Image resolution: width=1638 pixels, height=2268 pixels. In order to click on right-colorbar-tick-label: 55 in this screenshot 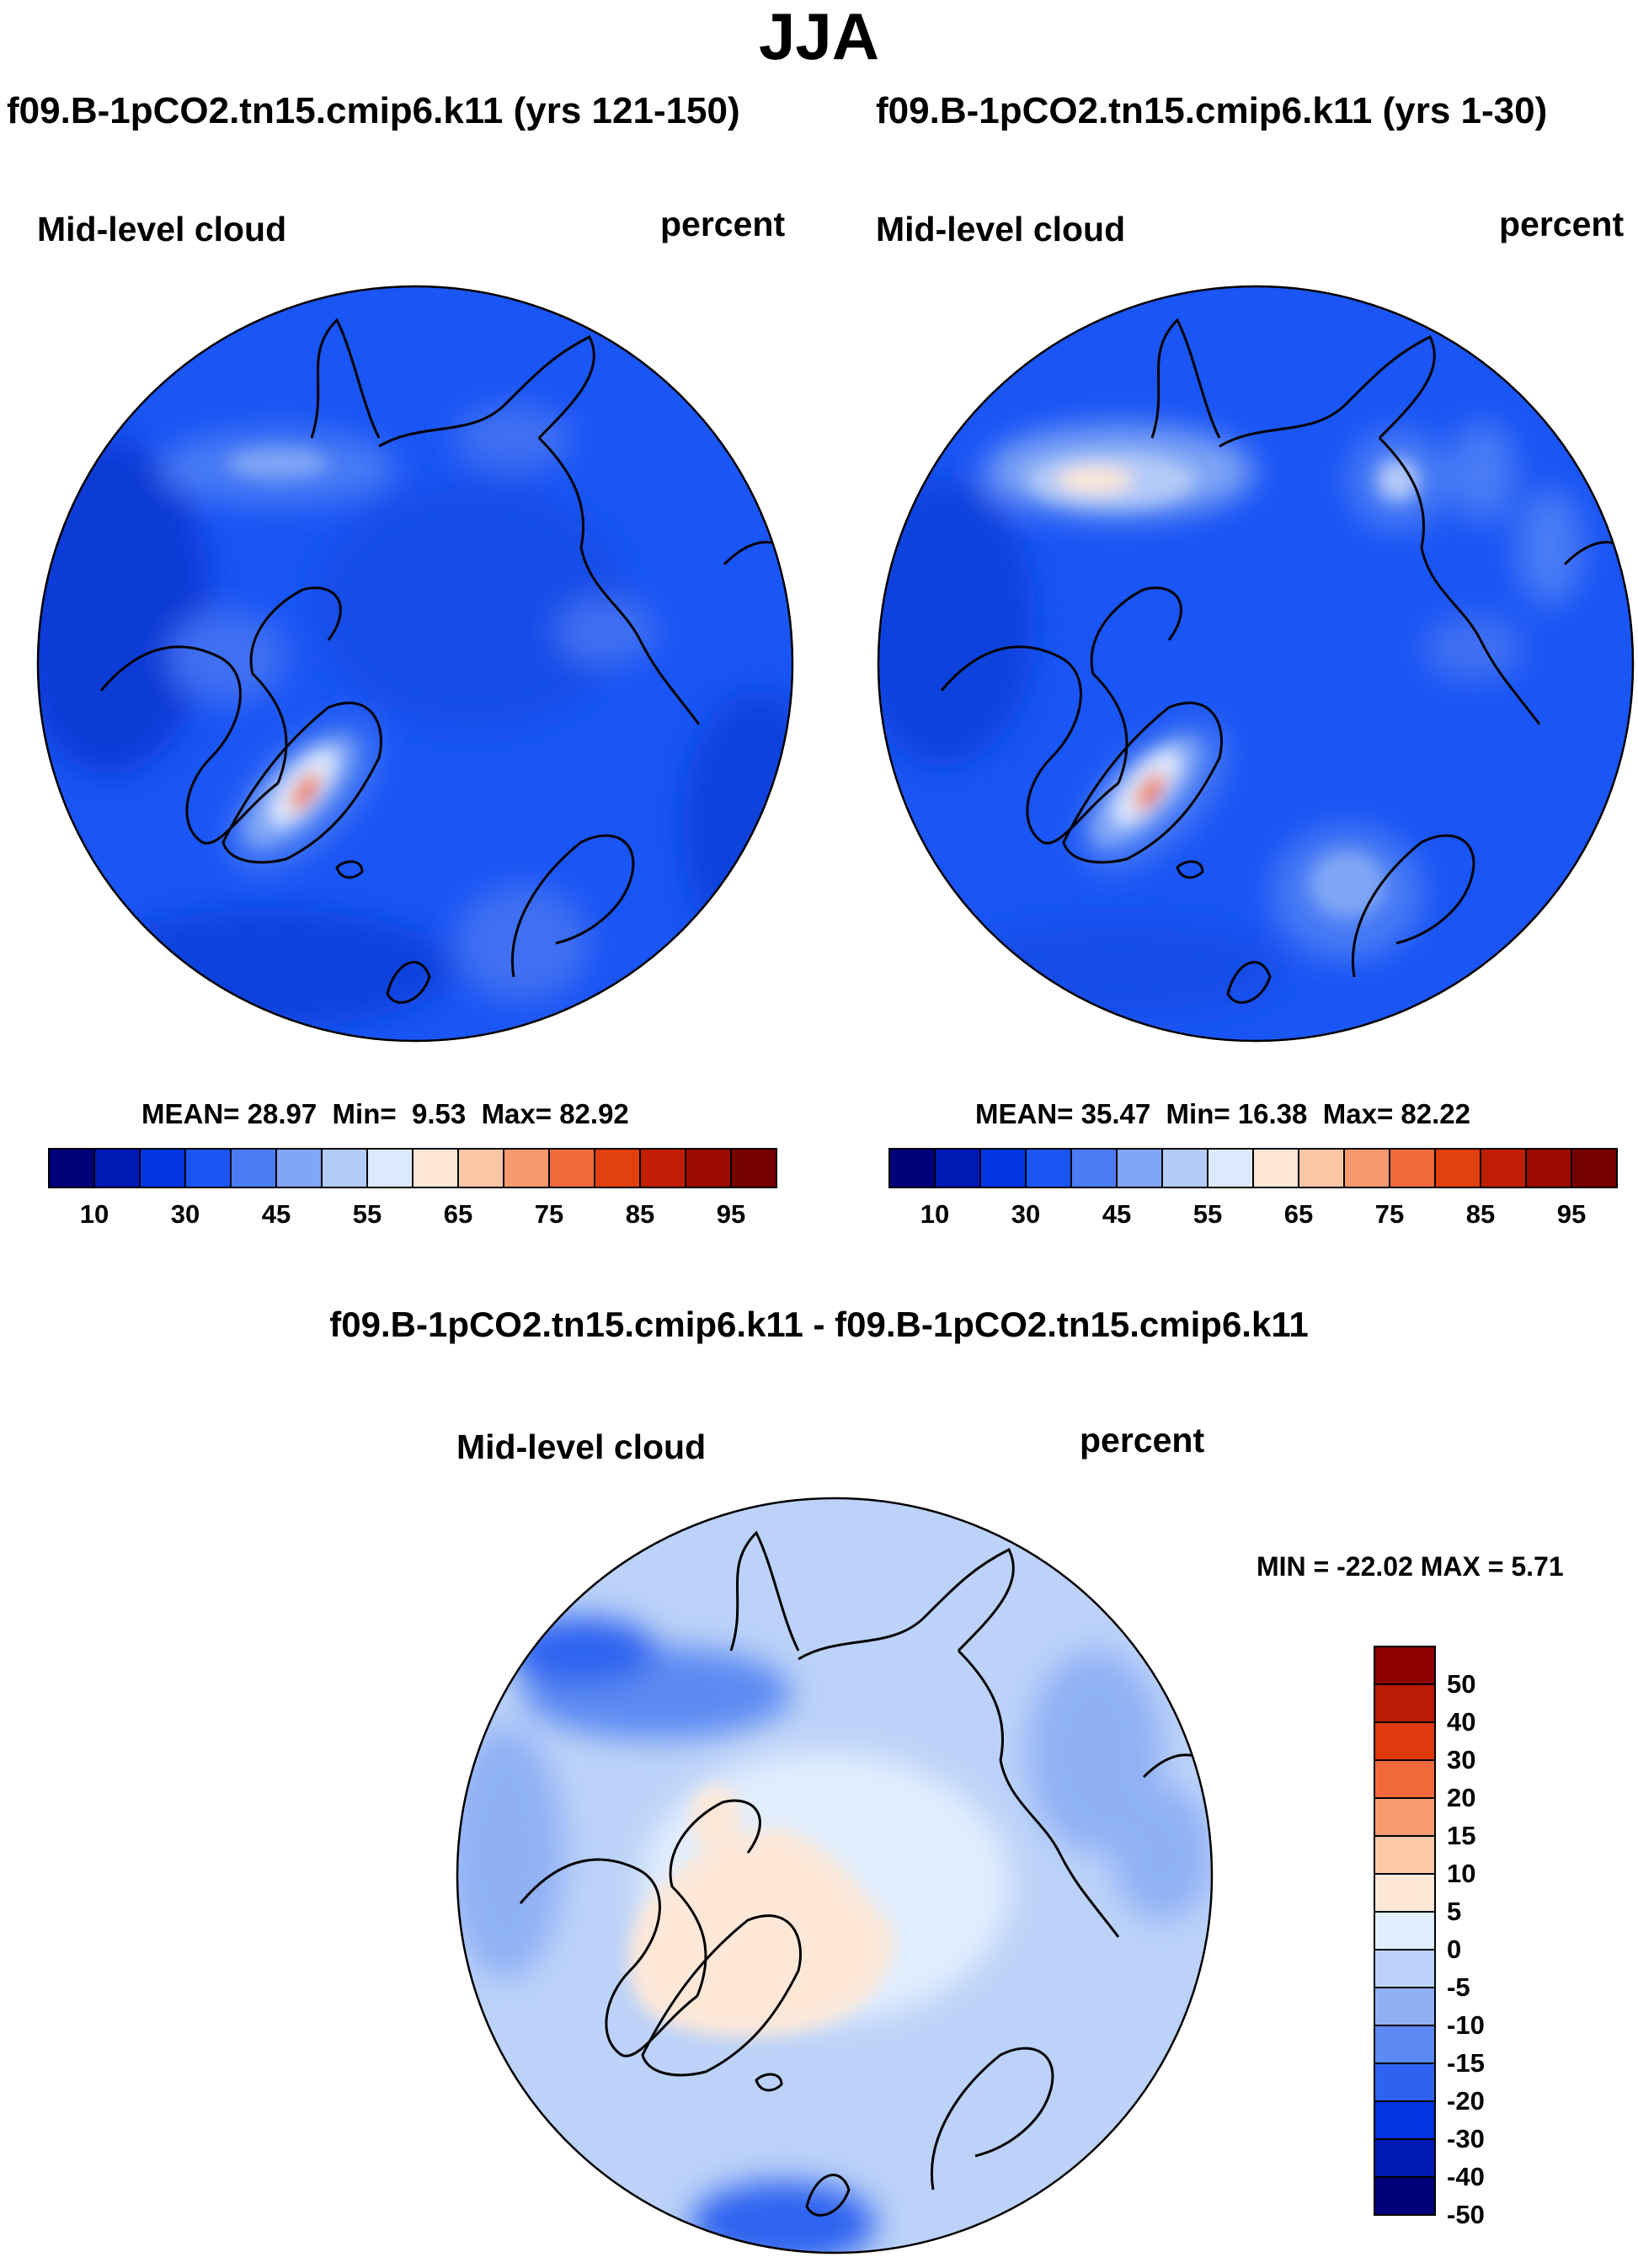, I will do `click(1207, 1214)`.